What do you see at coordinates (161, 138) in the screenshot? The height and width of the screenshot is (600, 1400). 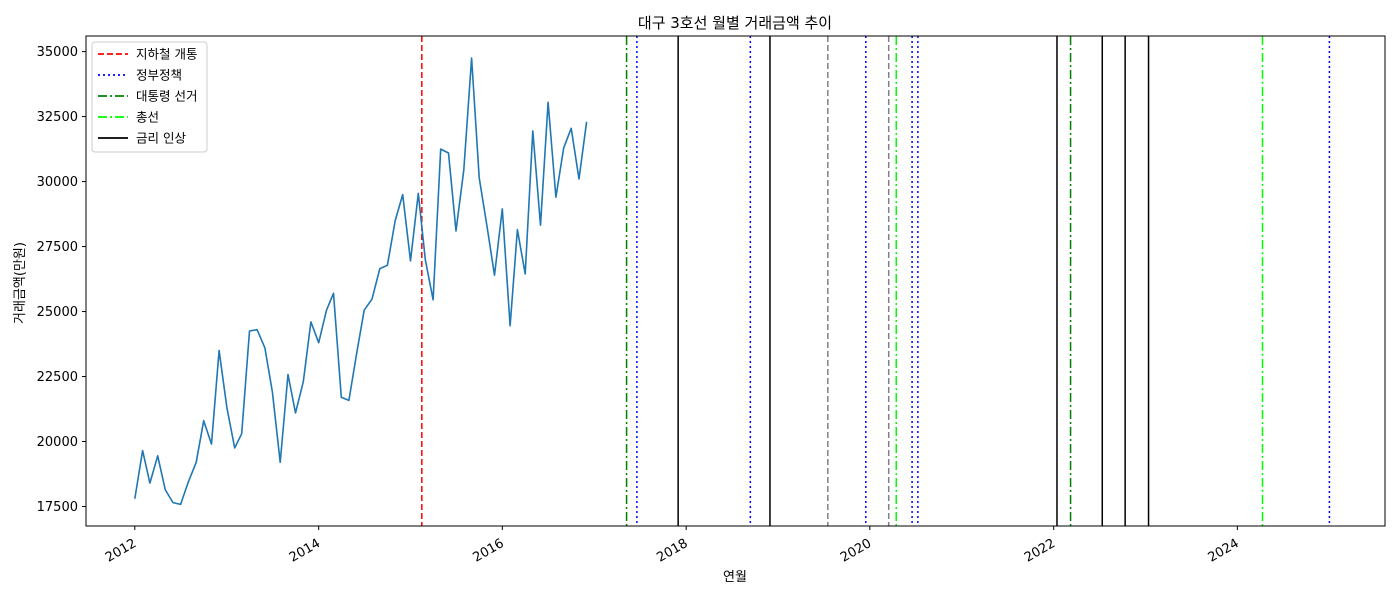 I see `legend-label: 금리 인상` at bounding box center [161, 138].